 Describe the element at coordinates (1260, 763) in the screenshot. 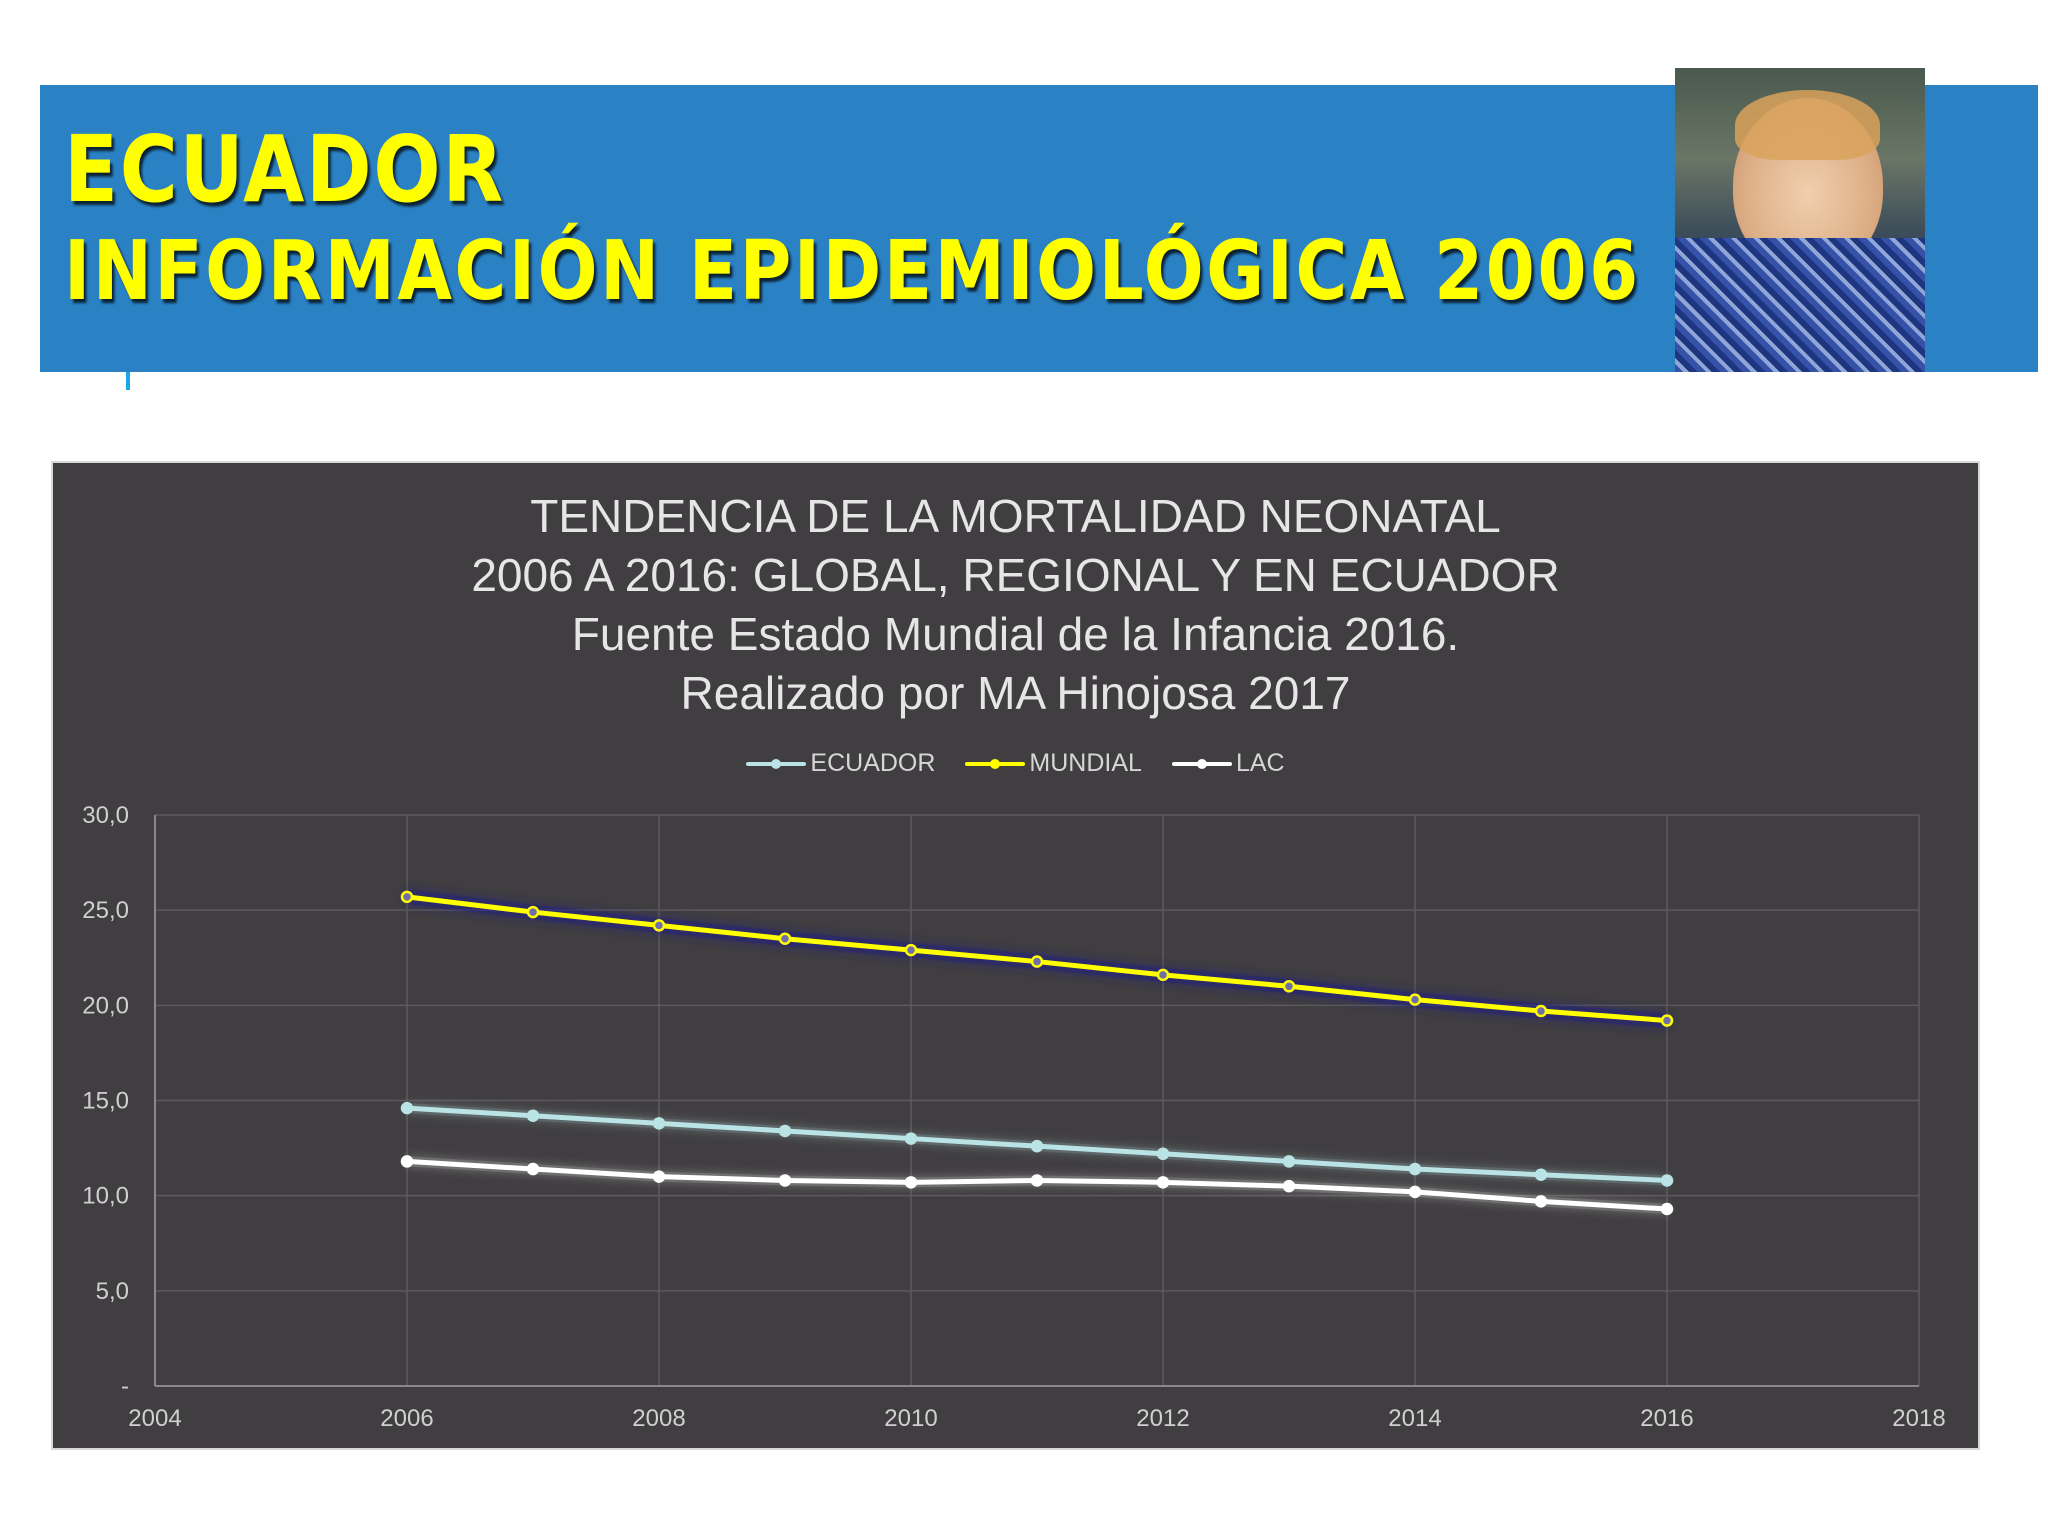

I see `legend-label: LAC` at that location.